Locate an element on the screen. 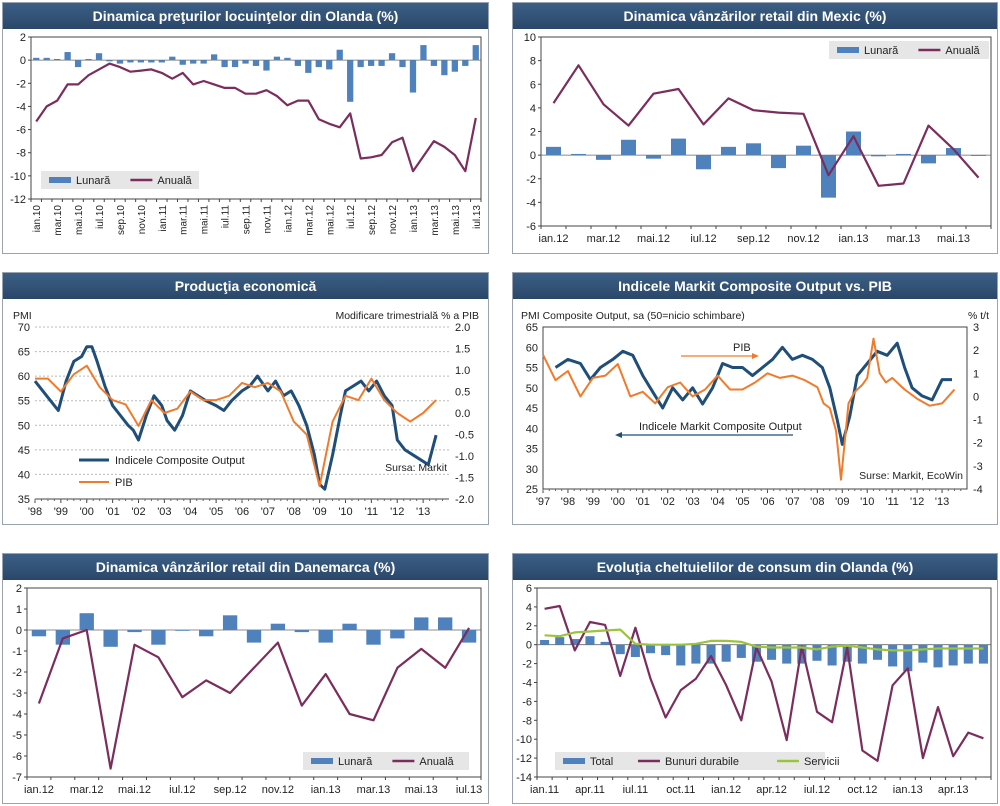 The width and height of the screenshot is (1000, 806). y-left-tick-label: 40 is located at coordinates (24, 475).